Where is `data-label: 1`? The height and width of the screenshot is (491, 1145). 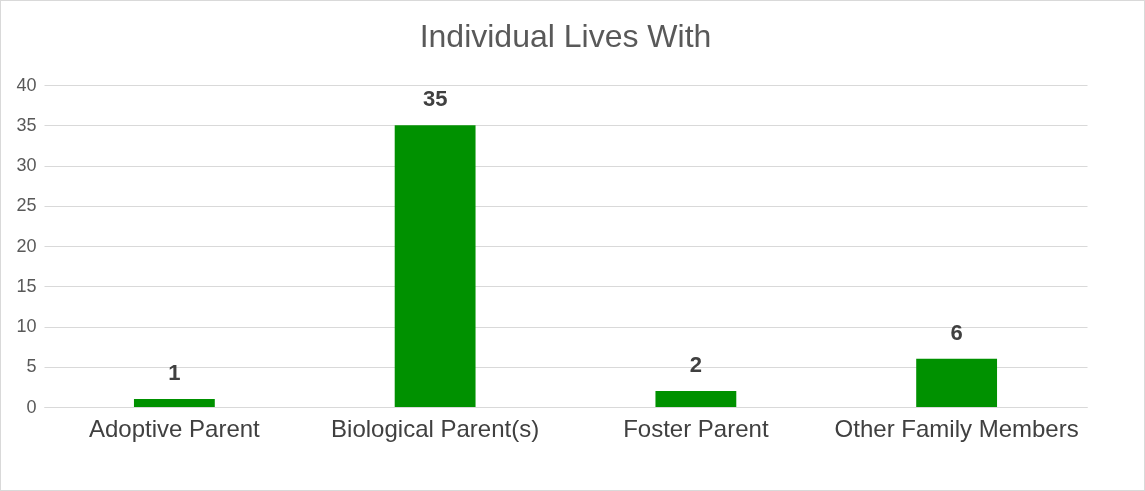 data-label: 1 is located at coordinates (174, 372).